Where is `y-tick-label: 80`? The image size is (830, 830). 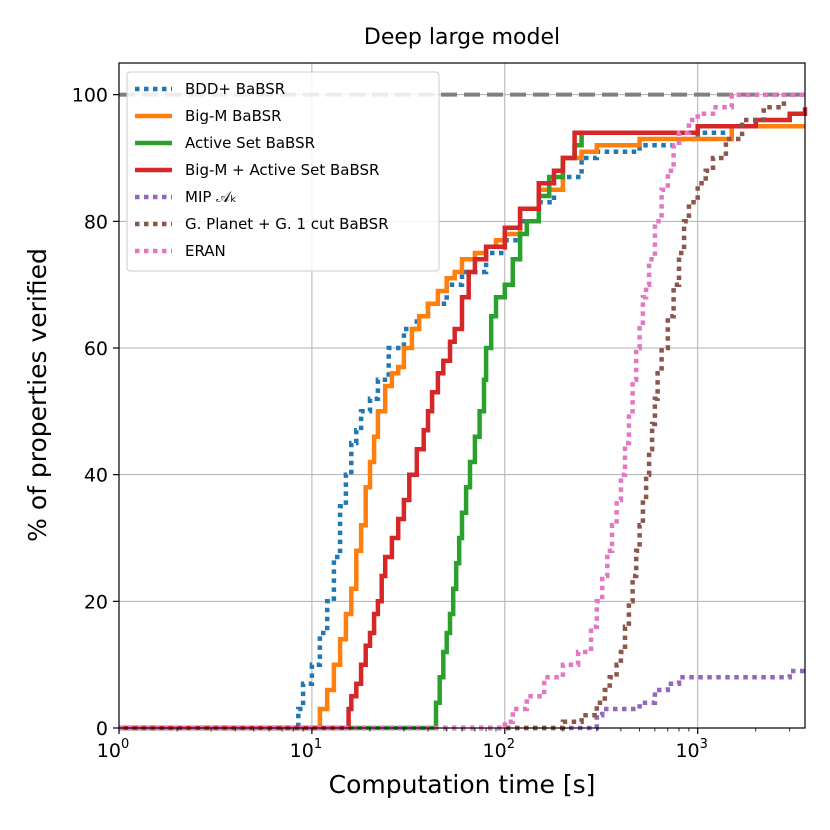 y-tick-label: 80 is located at coordinates (96, 222).